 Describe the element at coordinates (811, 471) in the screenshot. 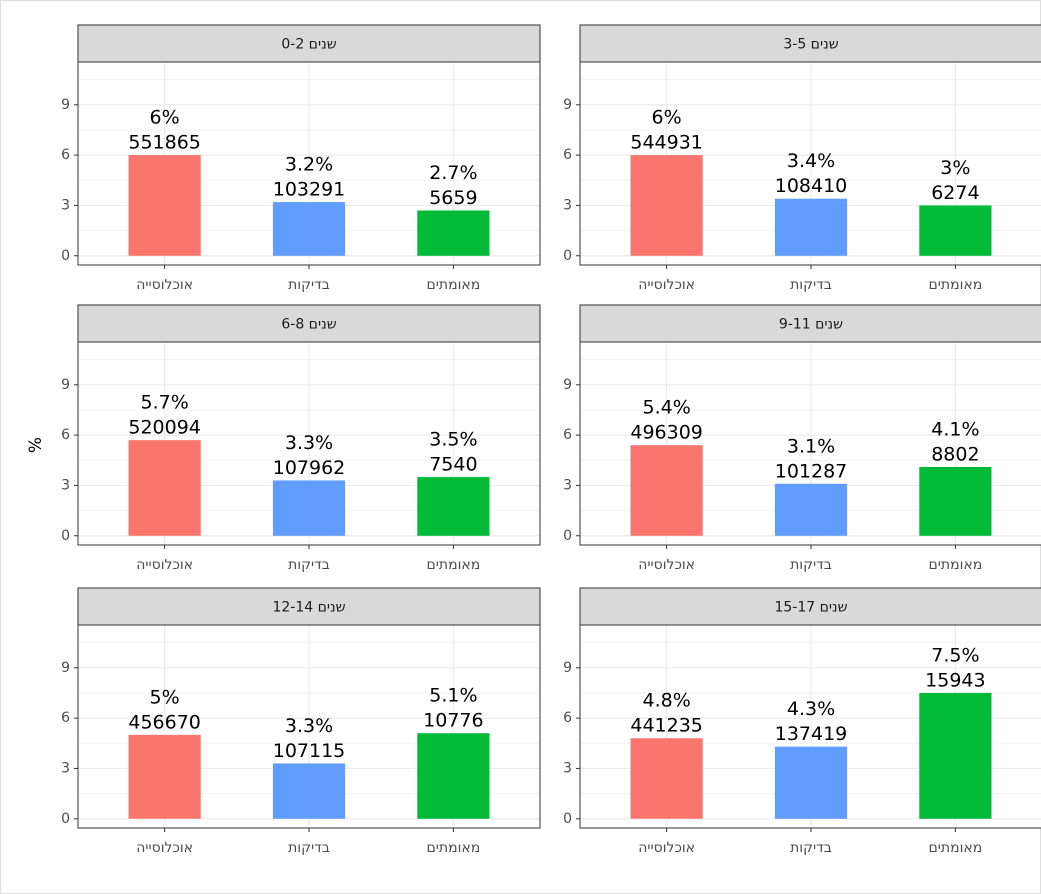

I see `count-label: 101287` at that location.